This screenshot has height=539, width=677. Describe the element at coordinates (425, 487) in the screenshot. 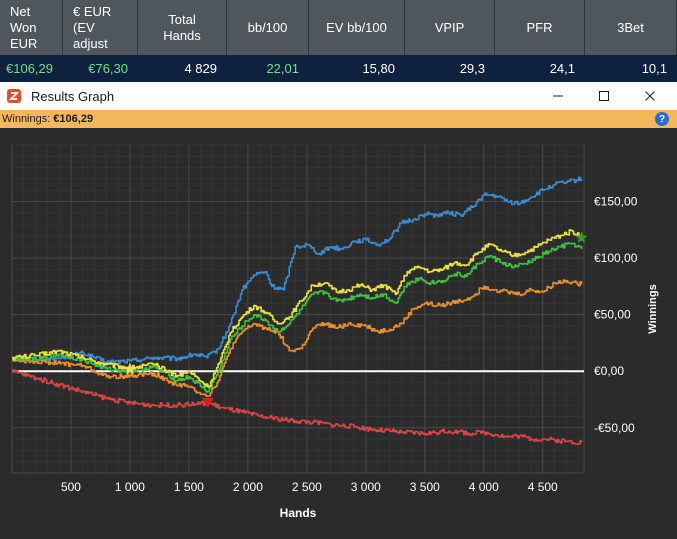

I see `x-tick-label: 3 500` at that location.